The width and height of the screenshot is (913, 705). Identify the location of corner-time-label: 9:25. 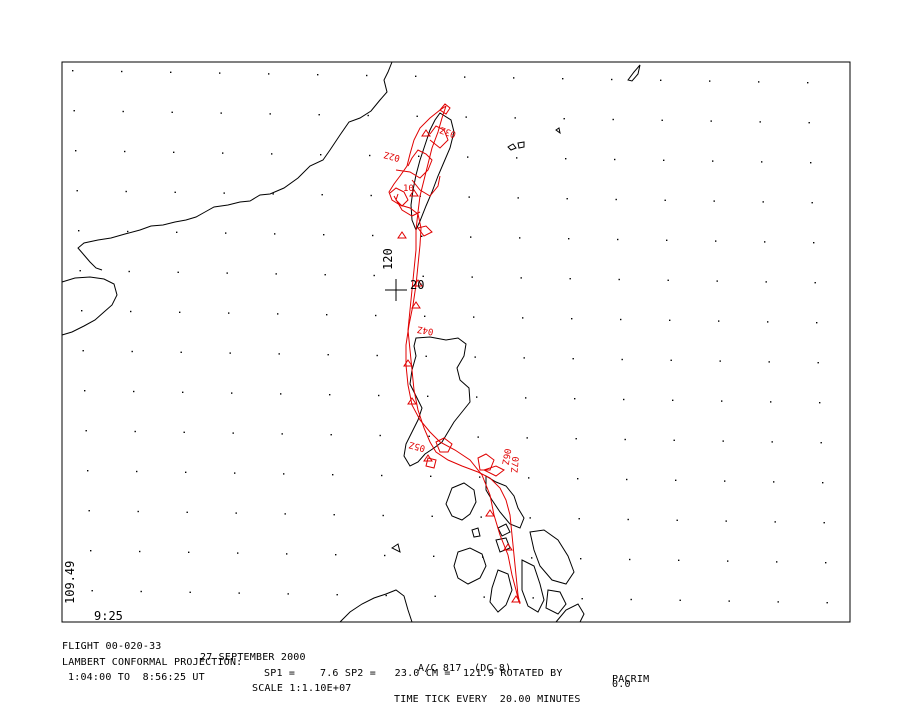
(108, 616).